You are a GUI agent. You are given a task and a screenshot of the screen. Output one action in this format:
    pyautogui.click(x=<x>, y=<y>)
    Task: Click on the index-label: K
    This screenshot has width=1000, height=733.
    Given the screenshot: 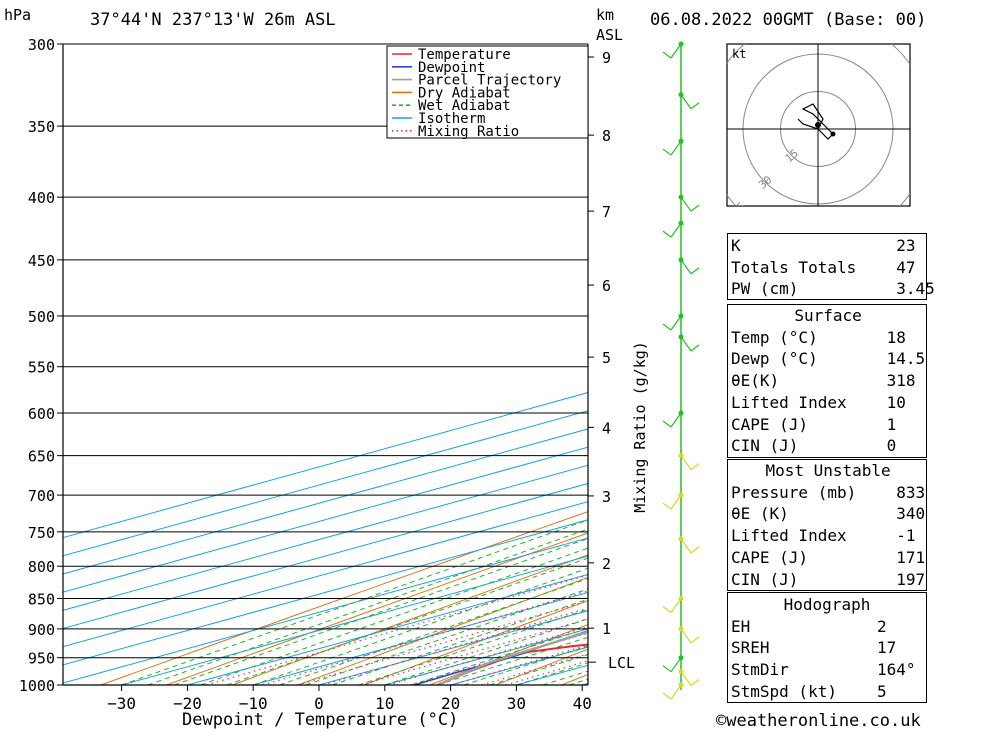 What is the action you would take?
    pyautogui.click(x=736, y=245)
    